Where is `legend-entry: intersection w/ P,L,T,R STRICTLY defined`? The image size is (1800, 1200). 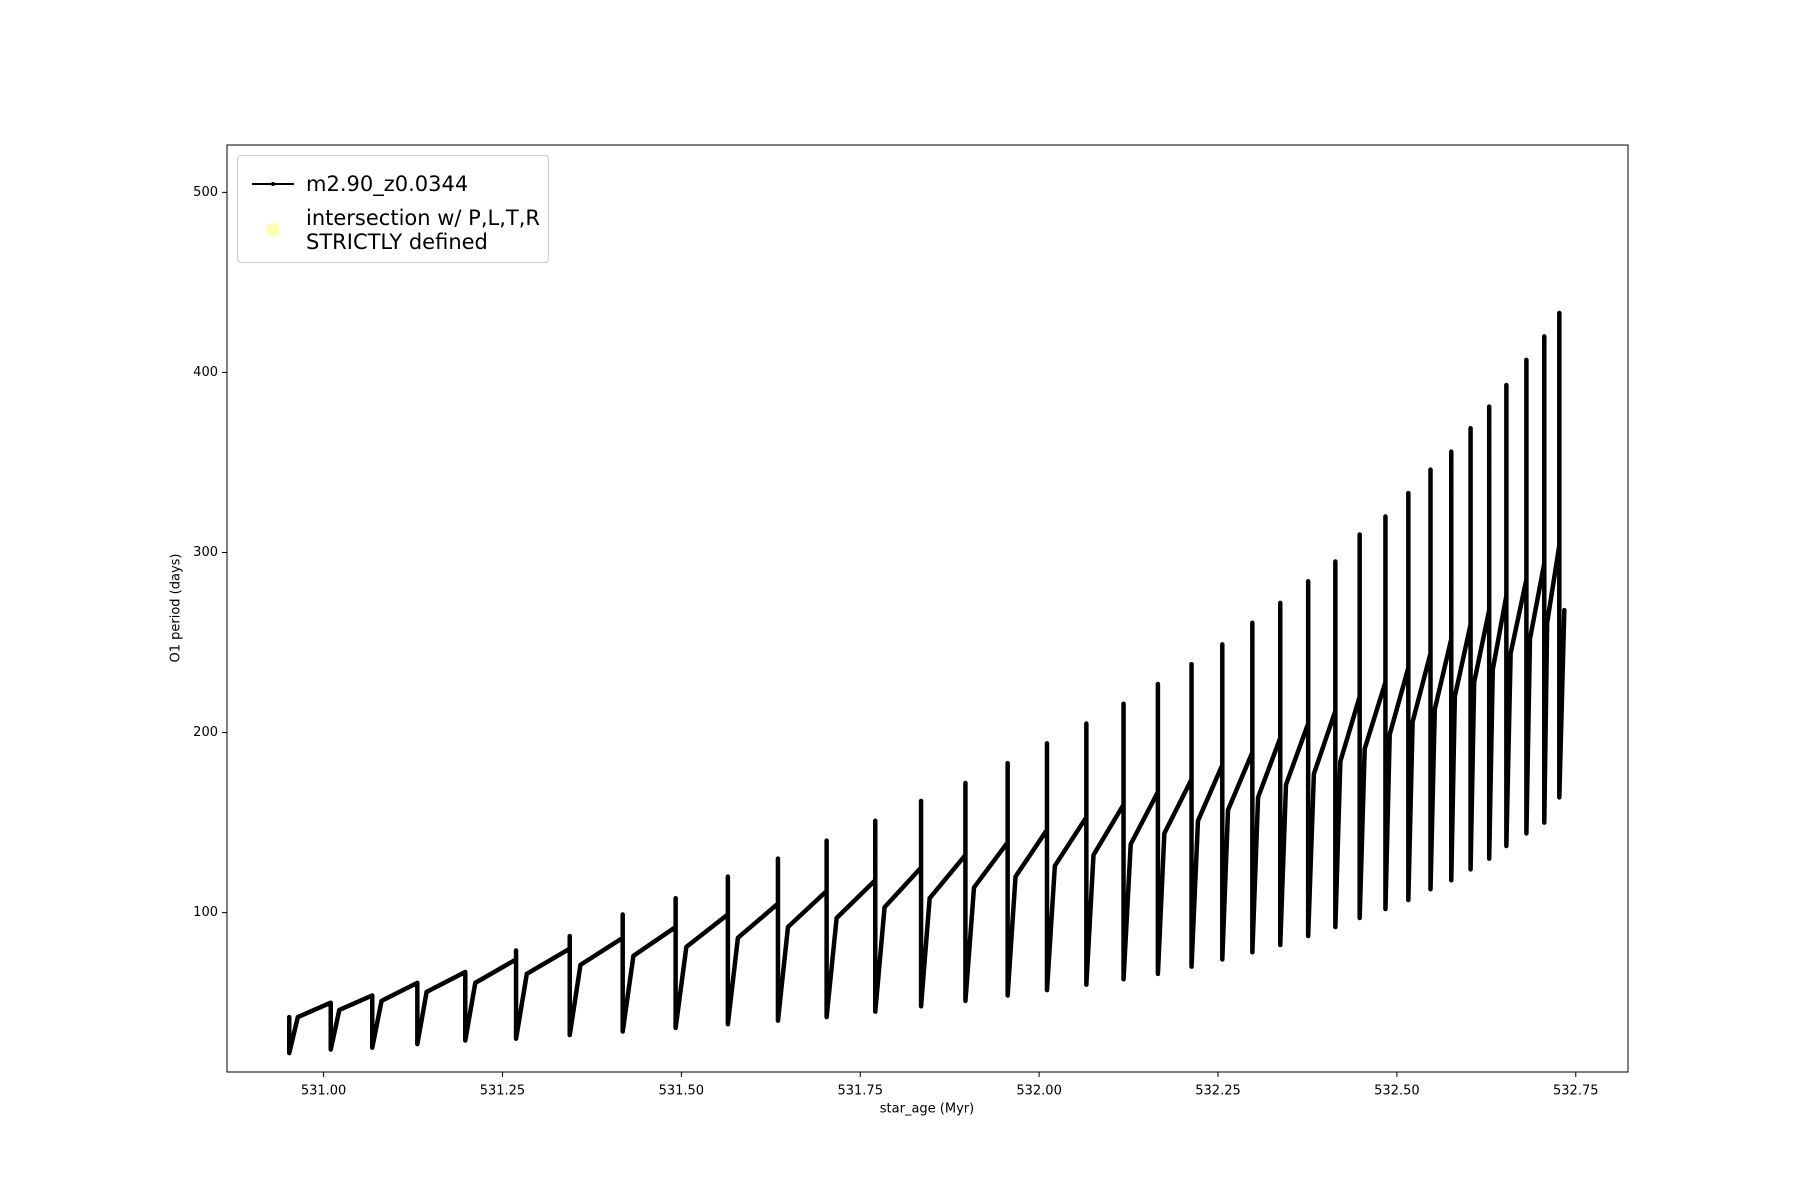
legend-entry: intersection w/ P,L,T,R STRICTLY defined is located at coordinates (393, 230).